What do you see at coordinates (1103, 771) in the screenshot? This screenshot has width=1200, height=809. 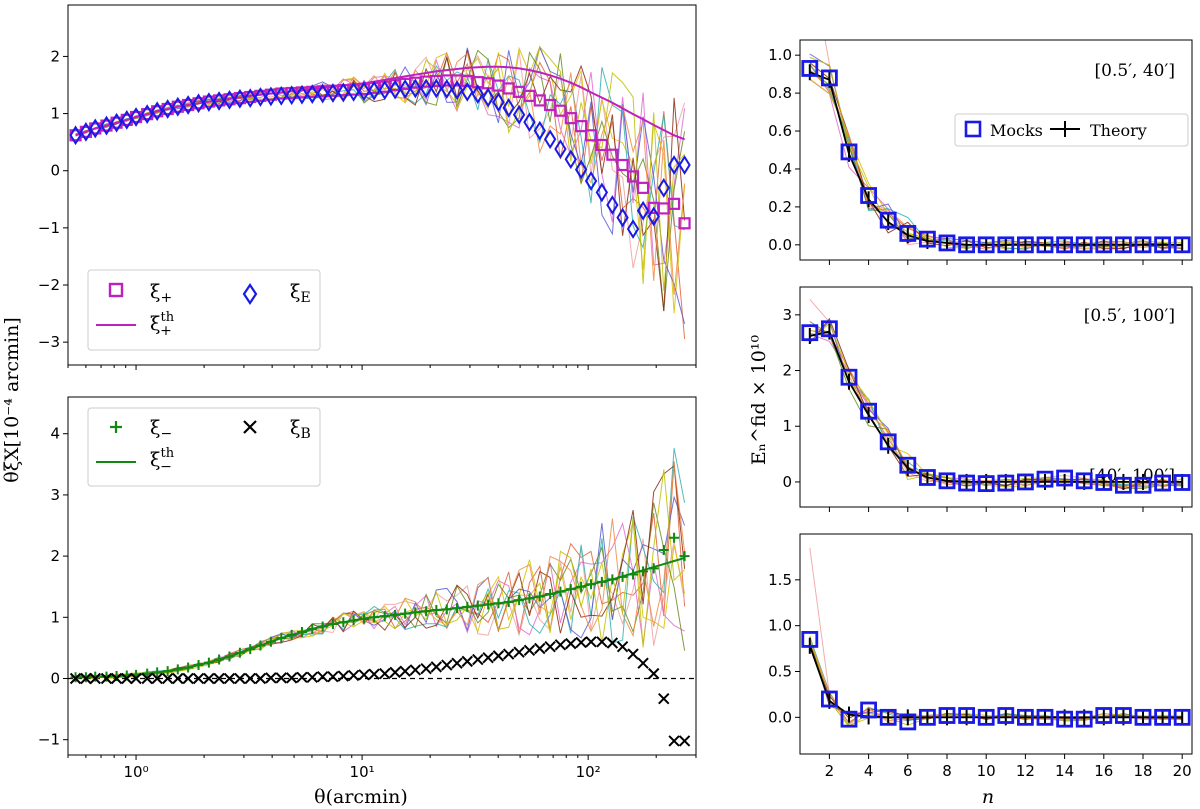 I see `x-tick-label: 16` at bounding box center [1103, 771].